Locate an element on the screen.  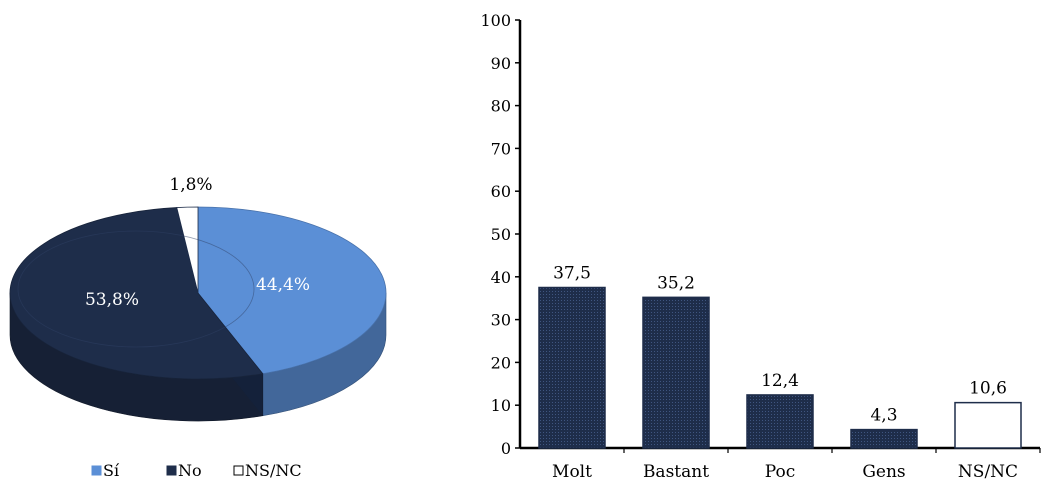
bar-molt is located at coordinates (572, 367).